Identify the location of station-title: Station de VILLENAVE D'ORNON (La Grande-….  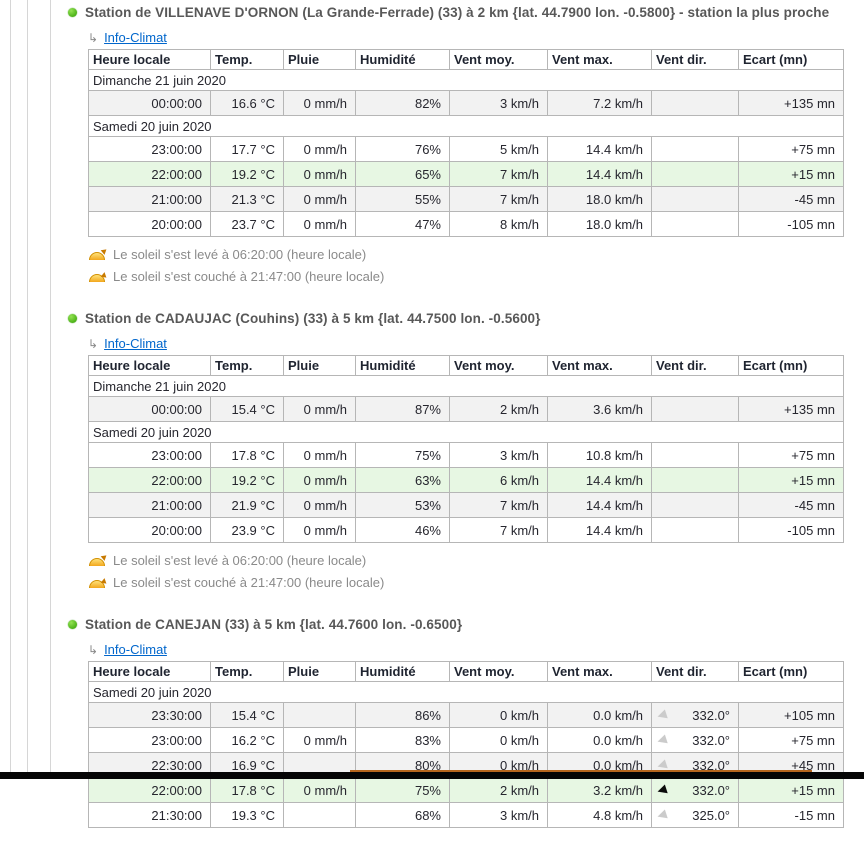
(457, 12).